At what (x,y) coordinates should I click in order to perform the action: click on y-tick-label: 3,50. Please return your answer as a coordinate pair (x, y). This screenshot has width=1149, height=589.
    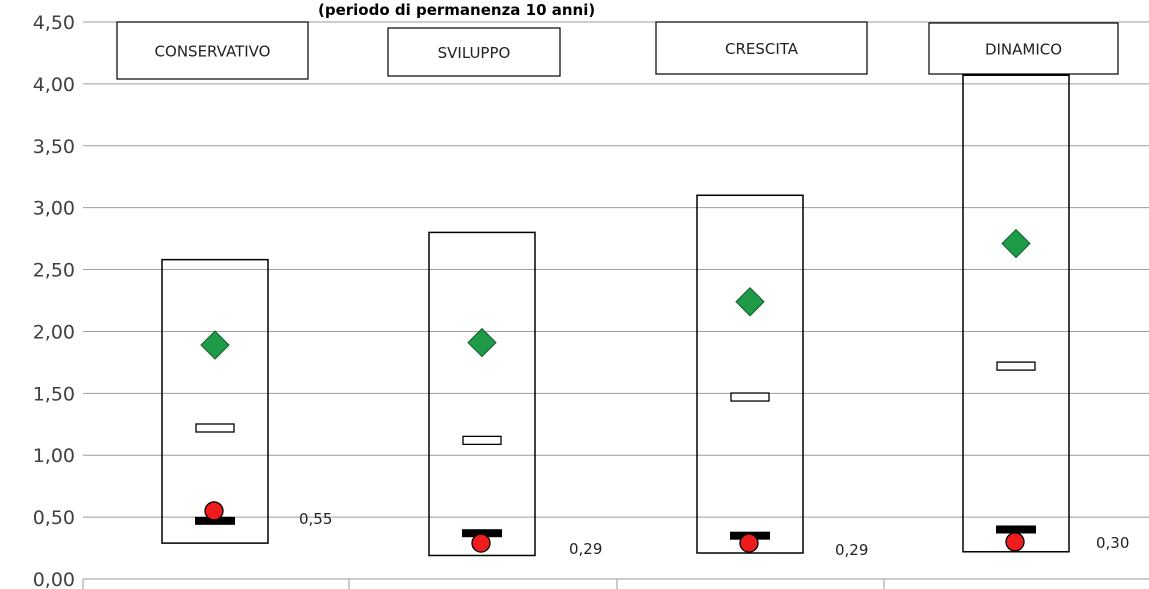
    Looking at the image, I should click on (54, 147).